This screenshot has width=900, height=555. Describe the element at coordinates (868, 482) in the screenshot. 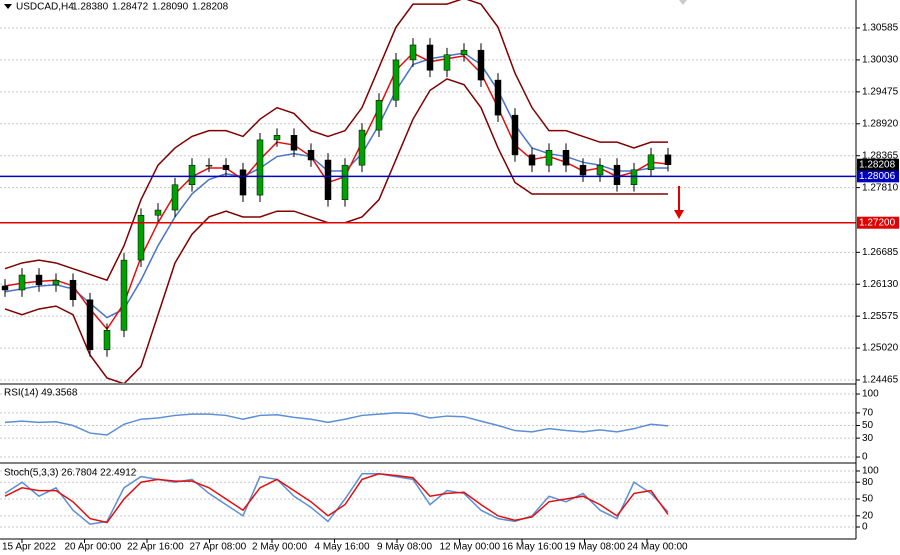

I see `y-tick-label: 80` at that location.